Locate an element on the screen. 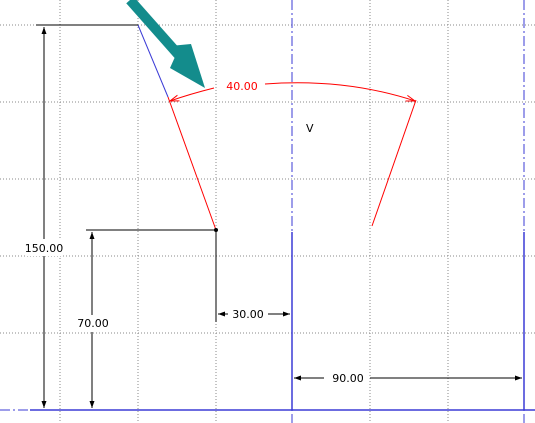 Image resolution: width=535 pixels, height=423 pixels. arrow-pointer-icon is located at coordinates (165, 44).